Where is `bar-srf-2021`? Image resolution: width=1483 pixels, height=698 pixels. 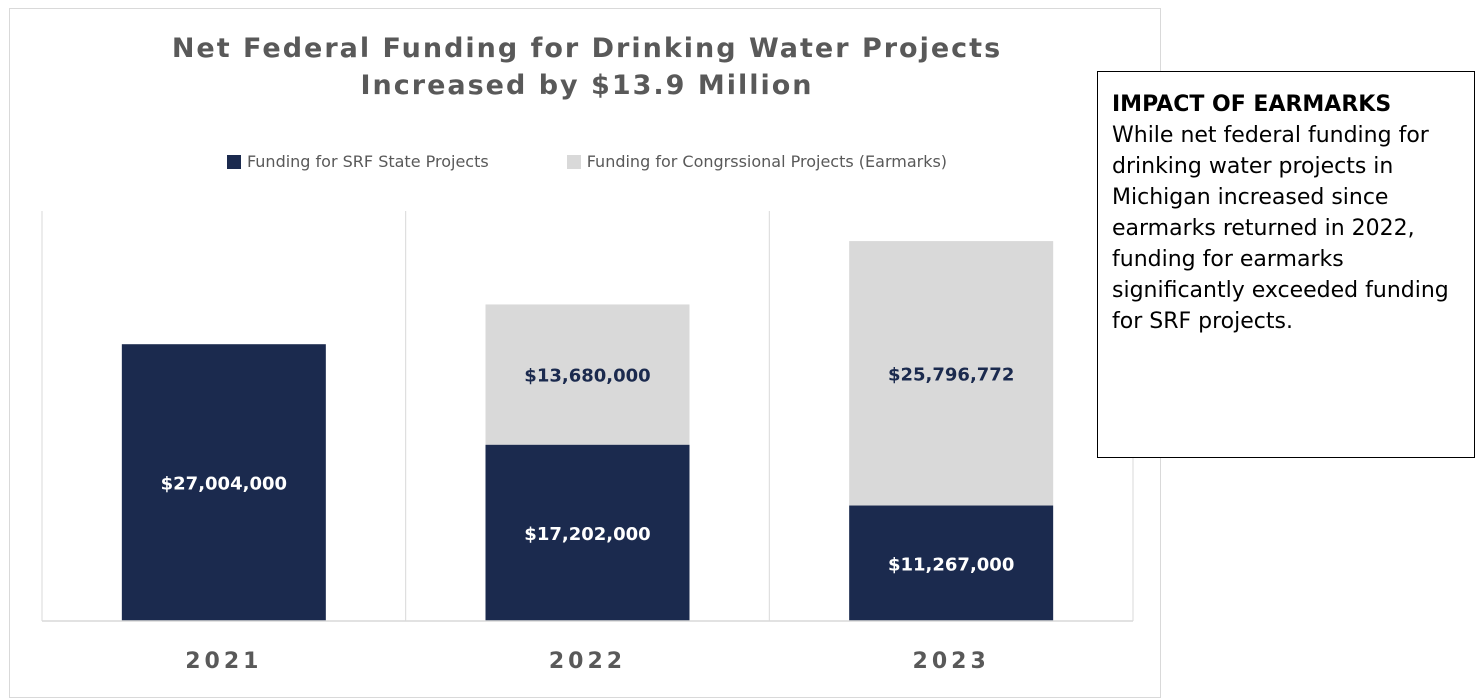 bar-srf-2021 is located at coordinates (223, 482).